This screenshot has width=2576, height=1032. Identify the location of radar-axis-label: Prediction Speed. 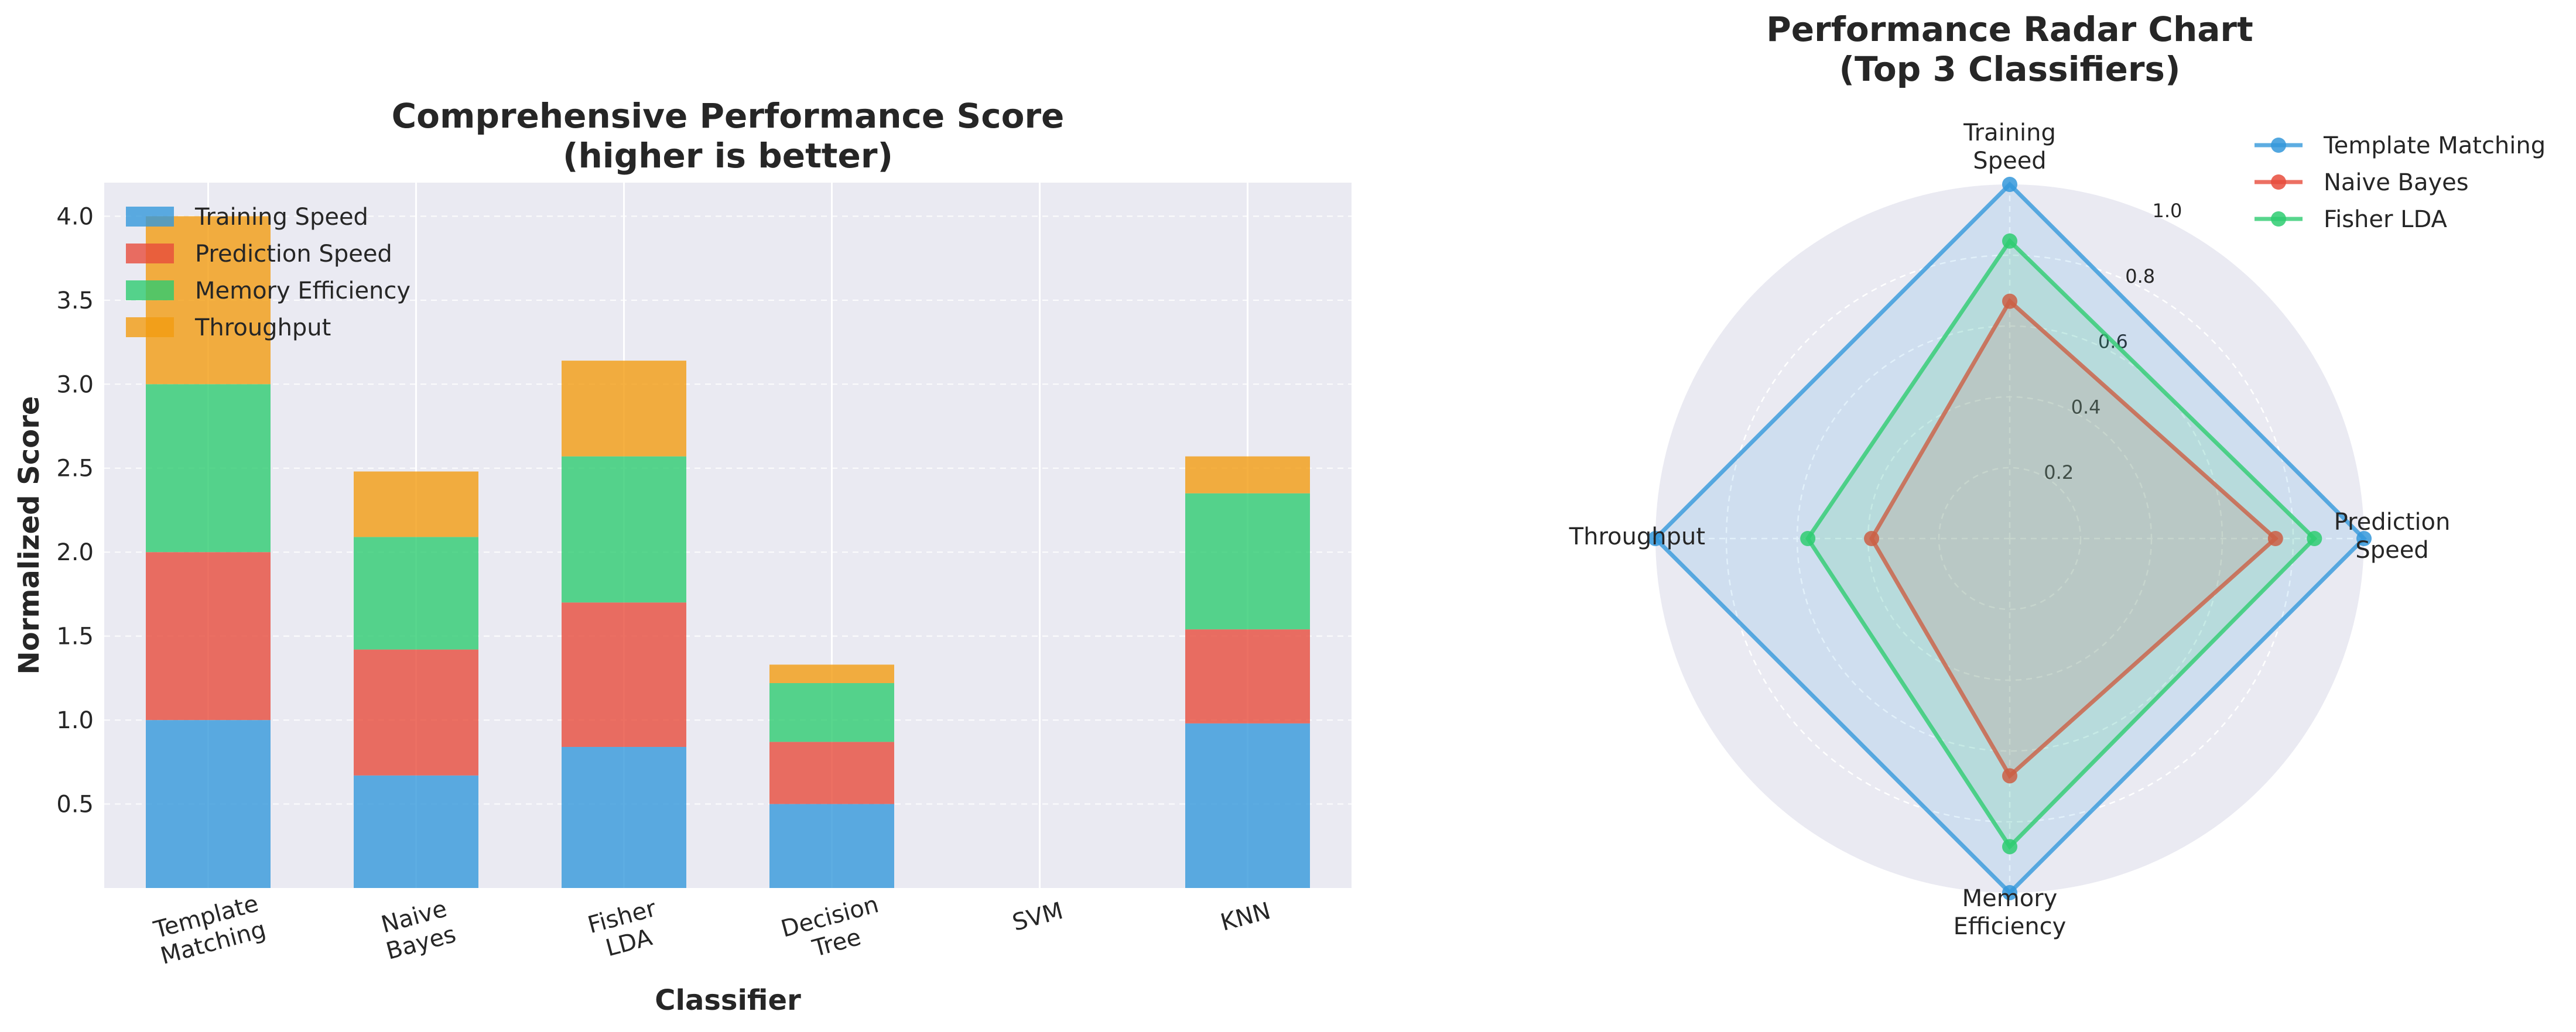
(2392, 536).